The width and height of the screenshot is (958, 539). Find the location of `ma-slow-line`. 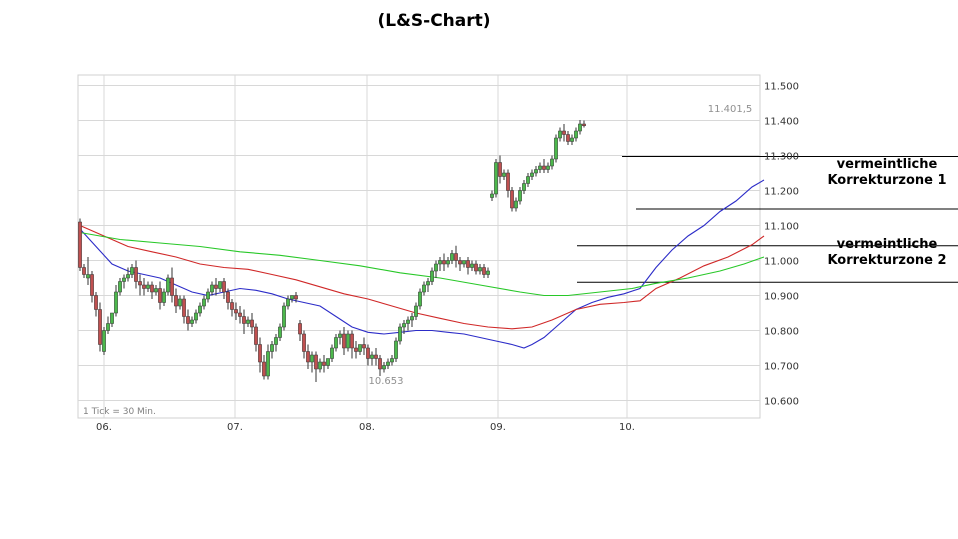

ma-slow-line is located at coordinates (422, 264).